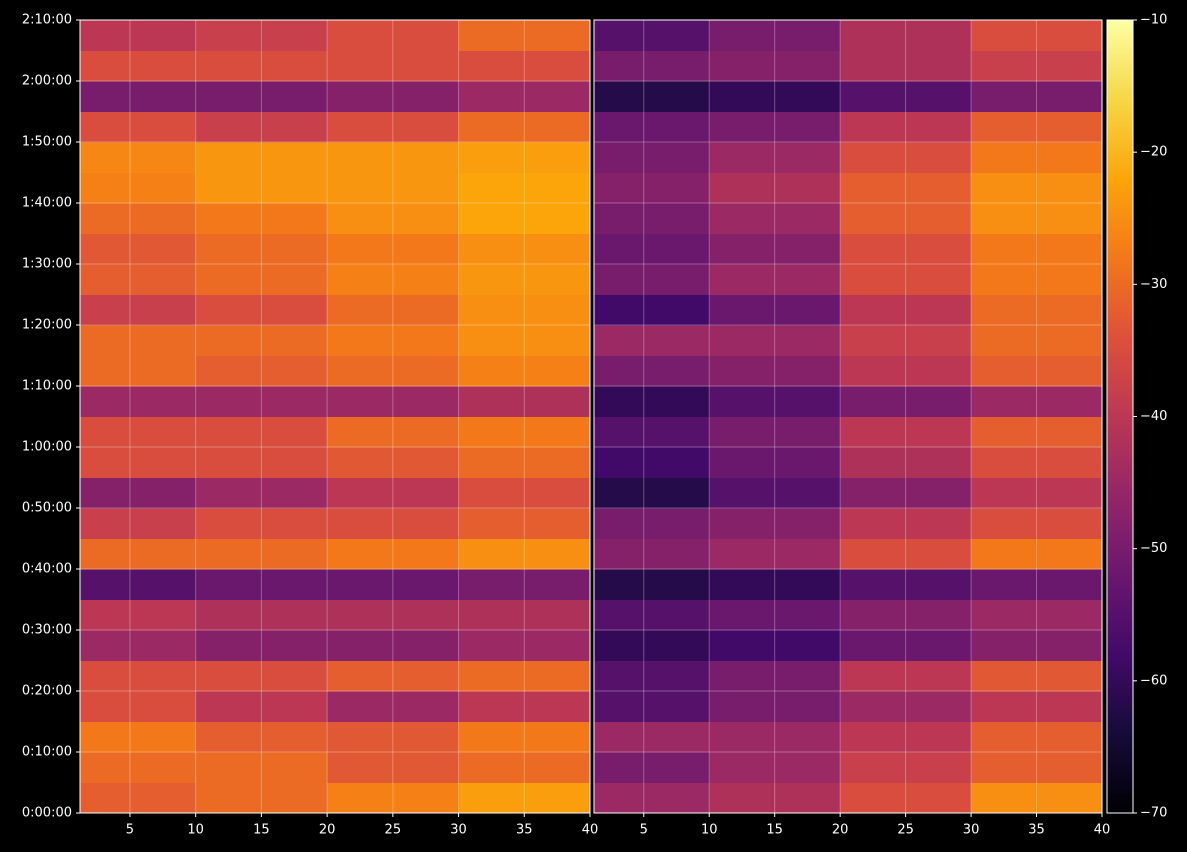 Image resolution: width=1187 pixels, height=852 pixels. What do you see at coordinates (905, 830) in the screenshot?
I see `x-tick-label: 25` at bounding box center [905, 830].